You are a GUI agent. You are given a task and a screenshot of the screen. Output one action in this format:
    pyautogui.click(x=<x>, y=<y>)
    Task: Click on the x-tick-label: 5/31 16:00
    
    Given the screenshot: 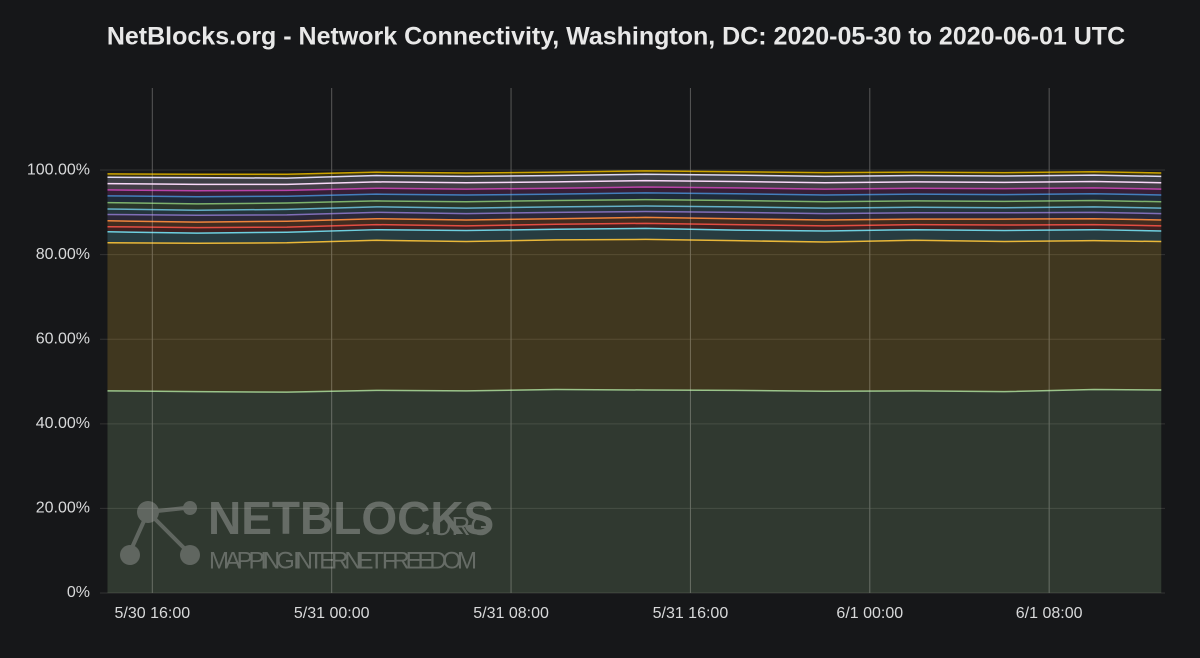 What is the action you would take?
    pyautogui.click(x=691, y=613)
    